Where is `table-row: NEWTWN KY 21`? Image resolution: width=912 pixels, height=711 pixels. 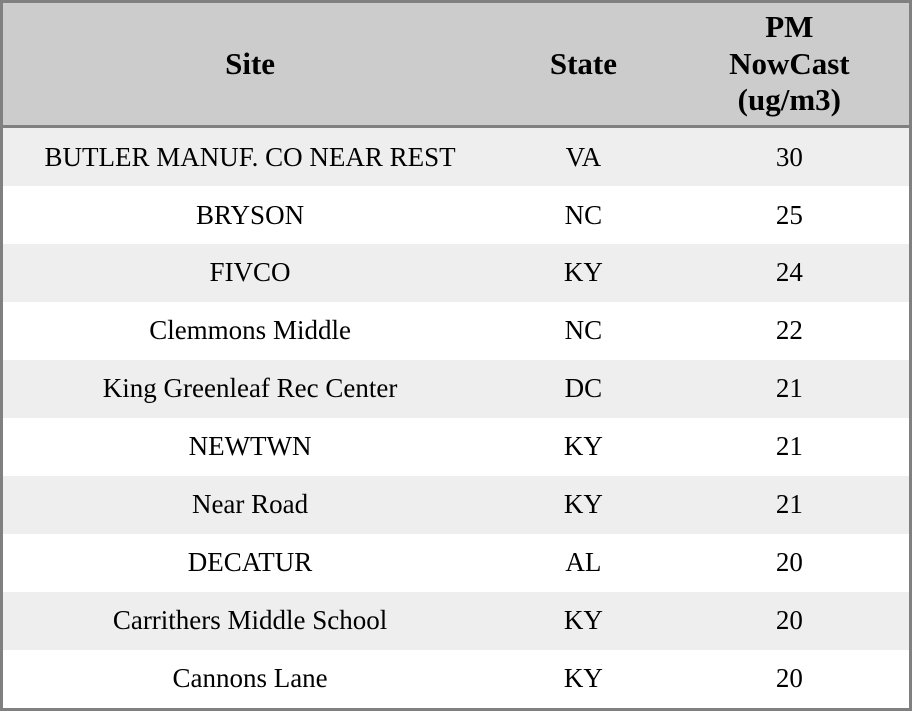
table-row: NEWTWN KY 21 is located at coordinates (456, 446).